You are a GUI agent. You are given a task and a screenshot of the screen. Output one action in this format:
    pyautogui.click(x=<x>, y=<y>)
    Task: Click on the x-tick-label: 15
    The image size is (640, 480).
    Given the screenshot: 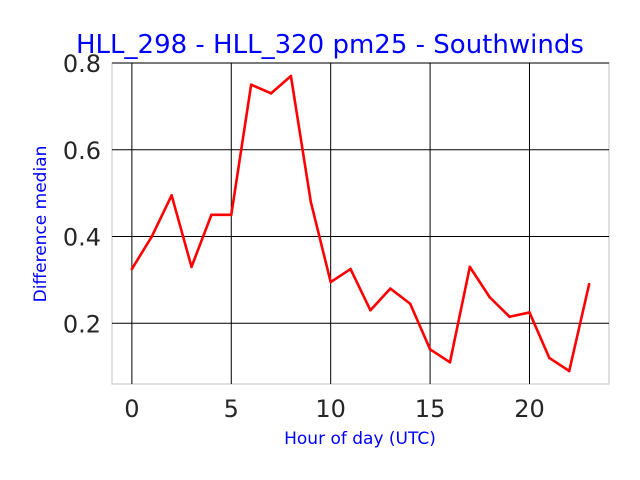 What is the action you would take?
    pyautogui.click(x=430, y=409)
    